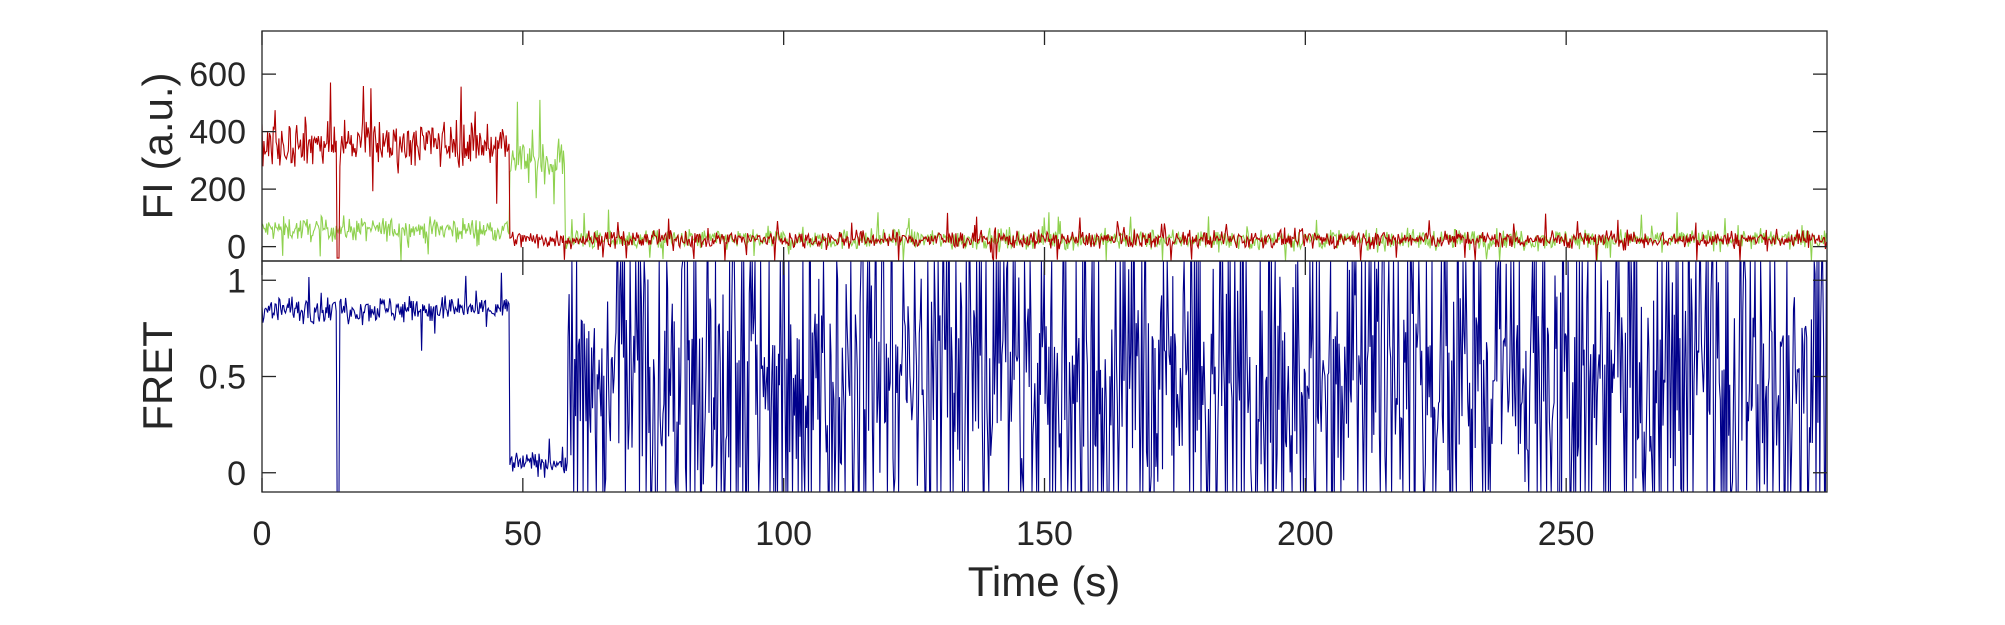  I want to click on fret-y-axis-label: FRET, so click(157, 376).